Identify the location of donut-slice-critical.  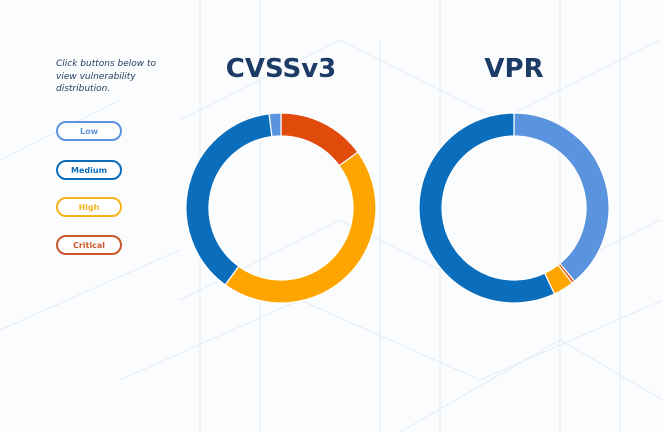
(319, 139).